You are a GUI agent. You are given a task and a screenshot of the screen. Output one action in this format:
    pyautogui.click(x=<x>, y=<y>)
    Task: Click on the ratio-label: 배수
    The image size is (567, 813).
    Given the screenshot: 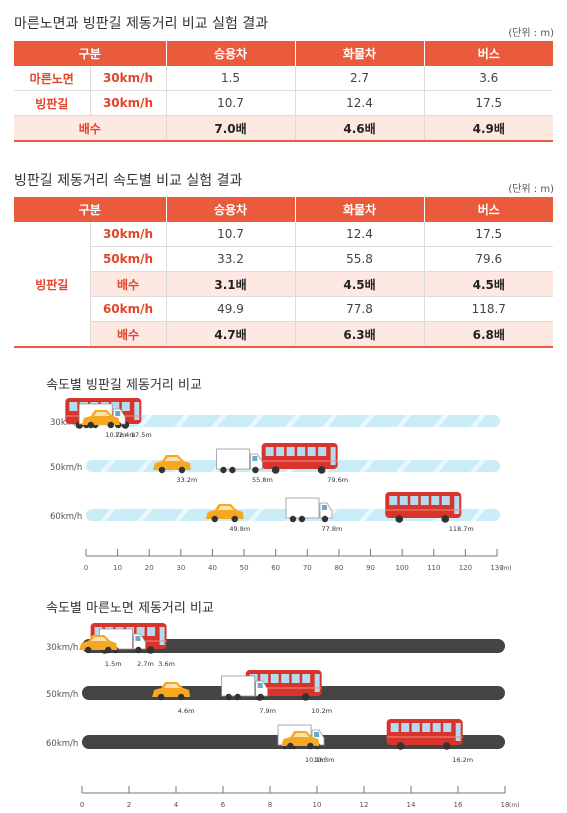 What is the action you would take?
    pyautogui.click(x=90, y=128)
    